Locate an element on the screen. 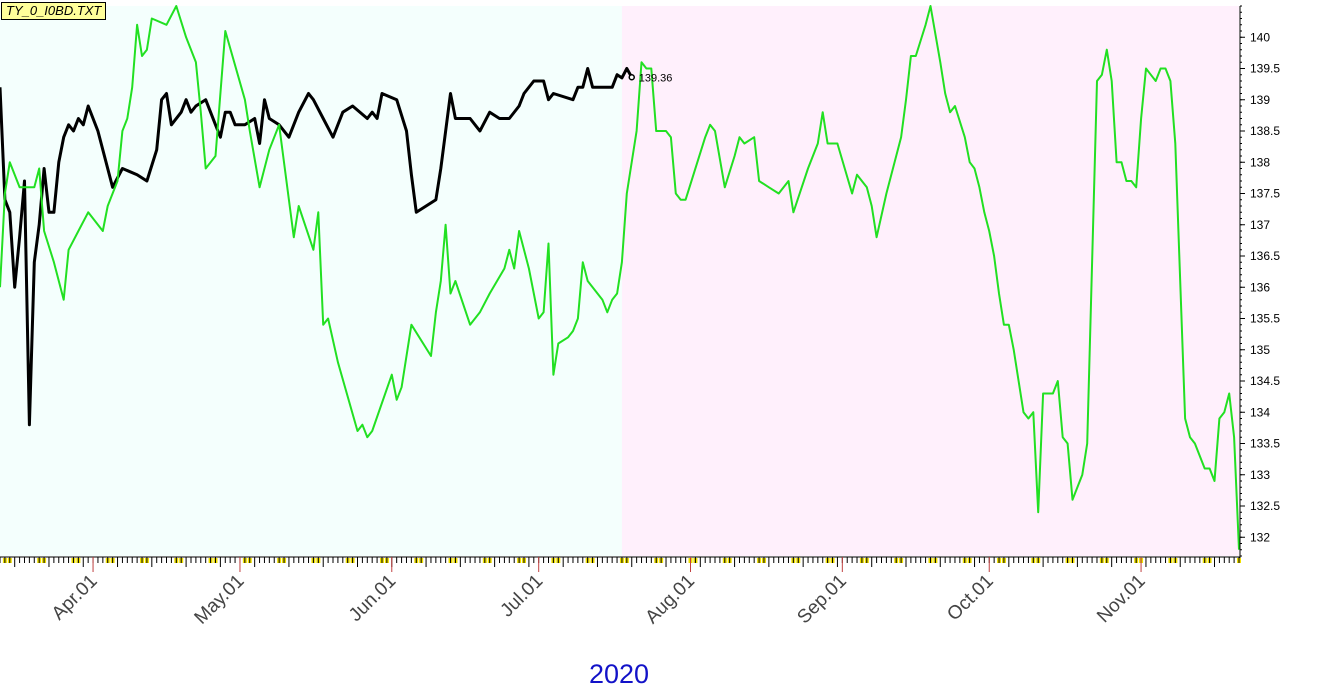 The width and height of the screenshot is (1319, 689). y-tick-label: 138 is located at coordinates (1260, 162).